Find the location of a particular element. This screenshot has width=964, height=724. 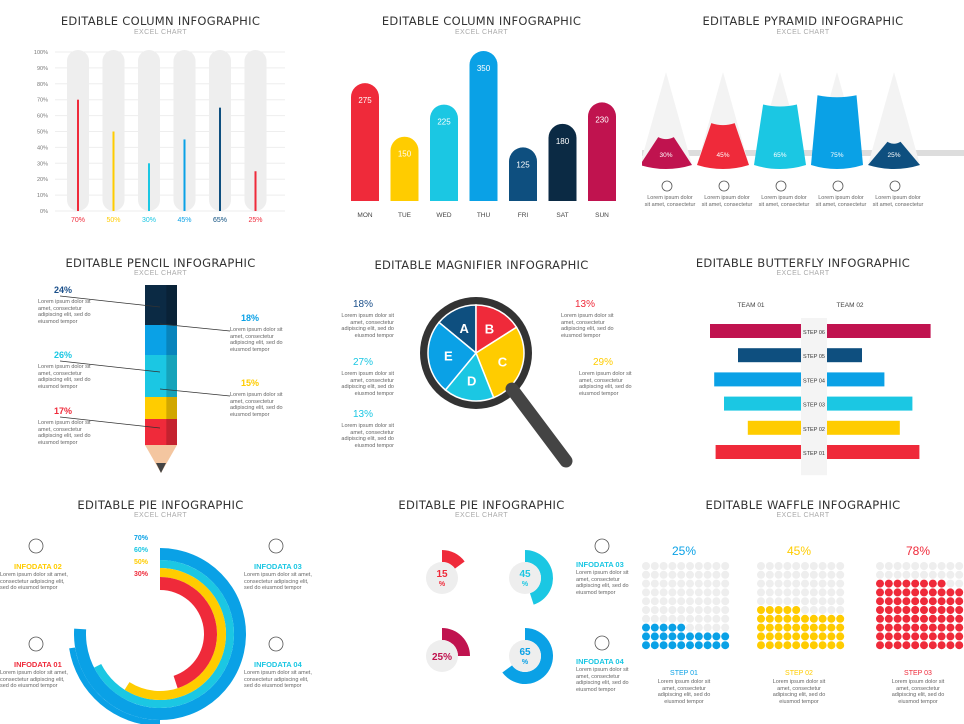

segment-label: 26% is located at coordinates (63, 355).